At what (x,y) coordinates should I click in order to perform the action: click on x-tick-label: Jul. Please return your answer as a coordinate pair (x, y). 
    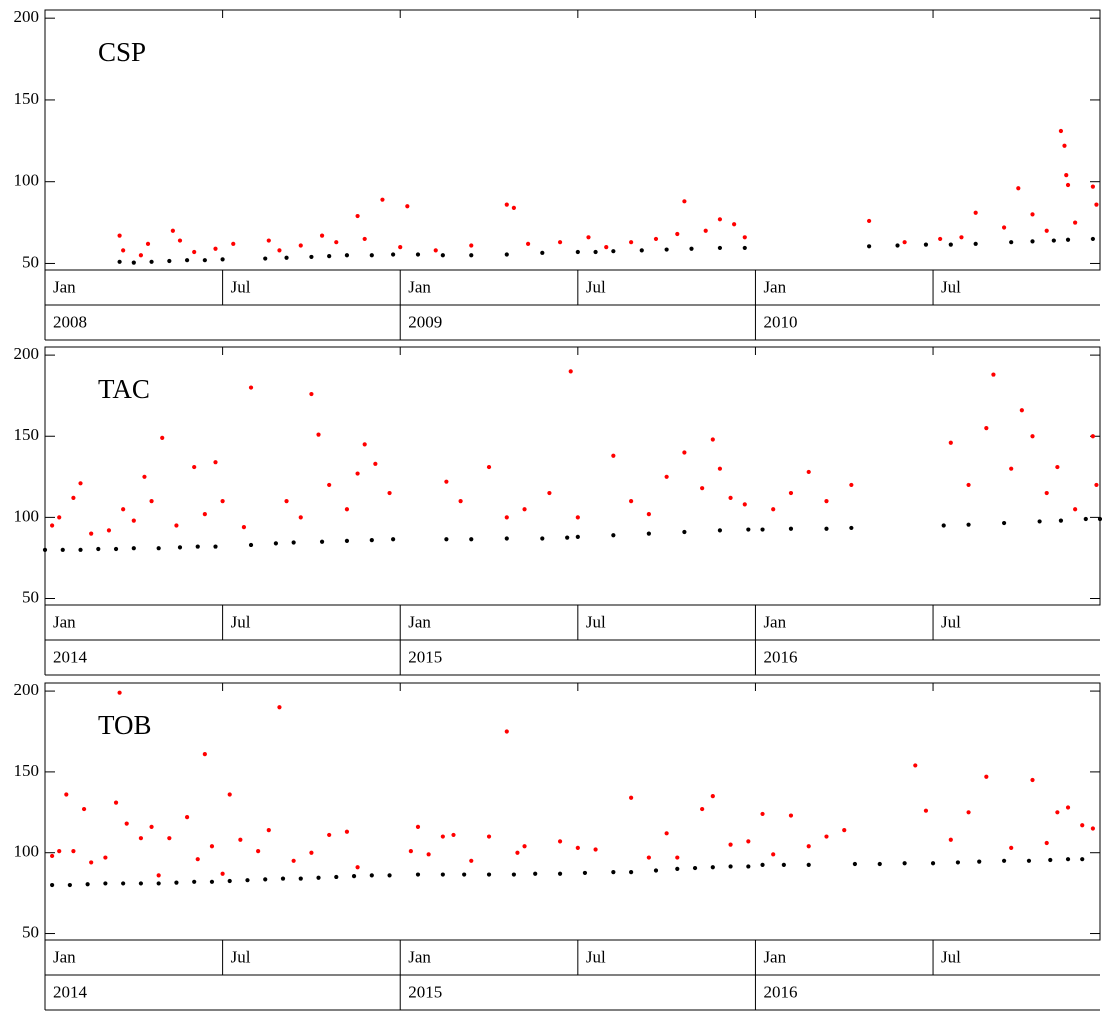
    Looking at the image, I should click on (241, 286).